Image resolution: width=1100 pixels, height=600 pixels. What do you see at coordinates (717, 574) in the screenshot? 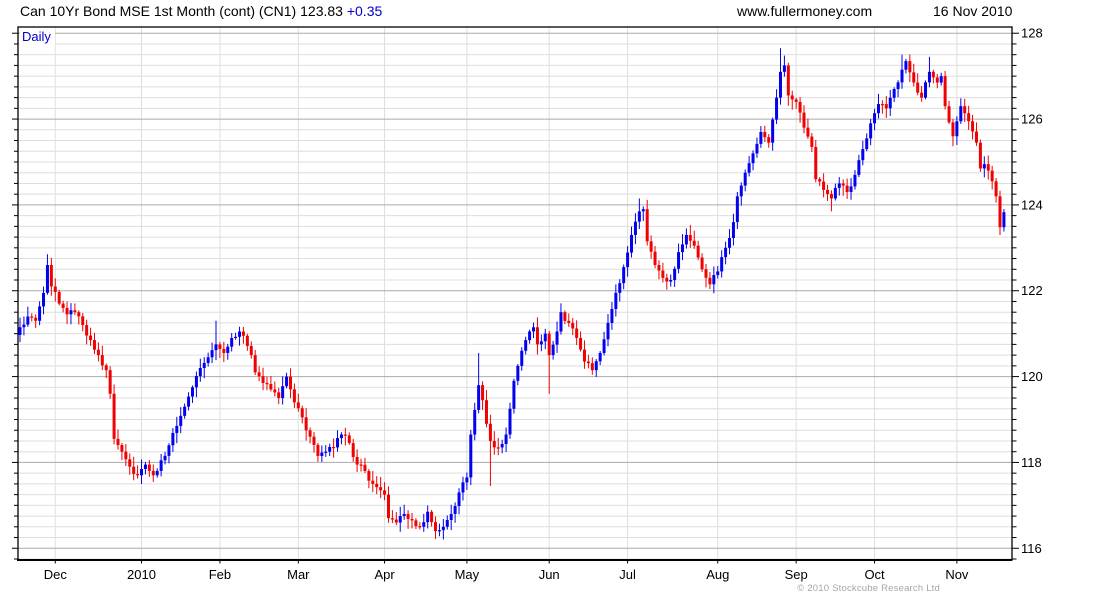
I see `svg-text: Aug` at bounding box center [717, 574].